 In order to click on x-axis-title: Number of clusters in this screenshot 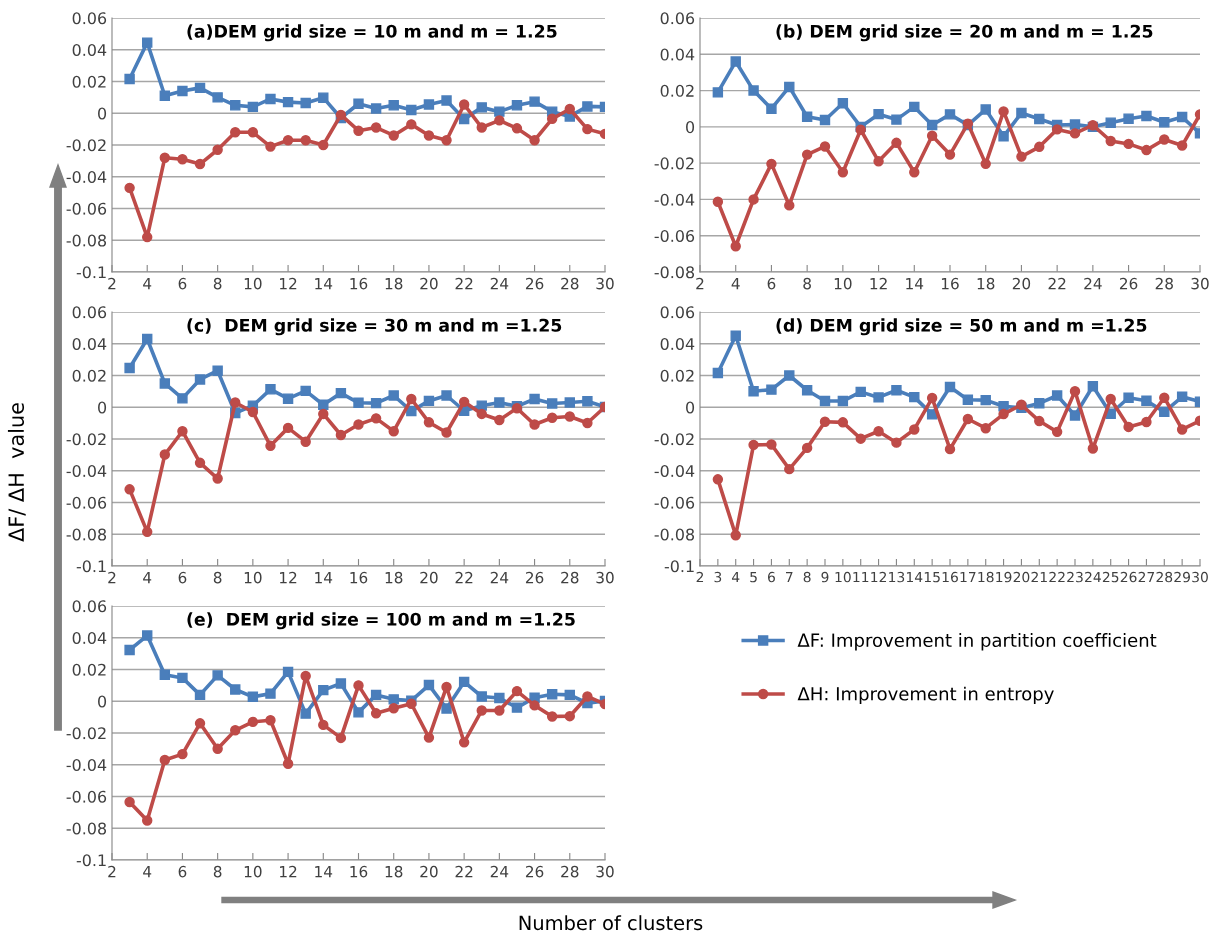, I will do `click(611, 923)`.